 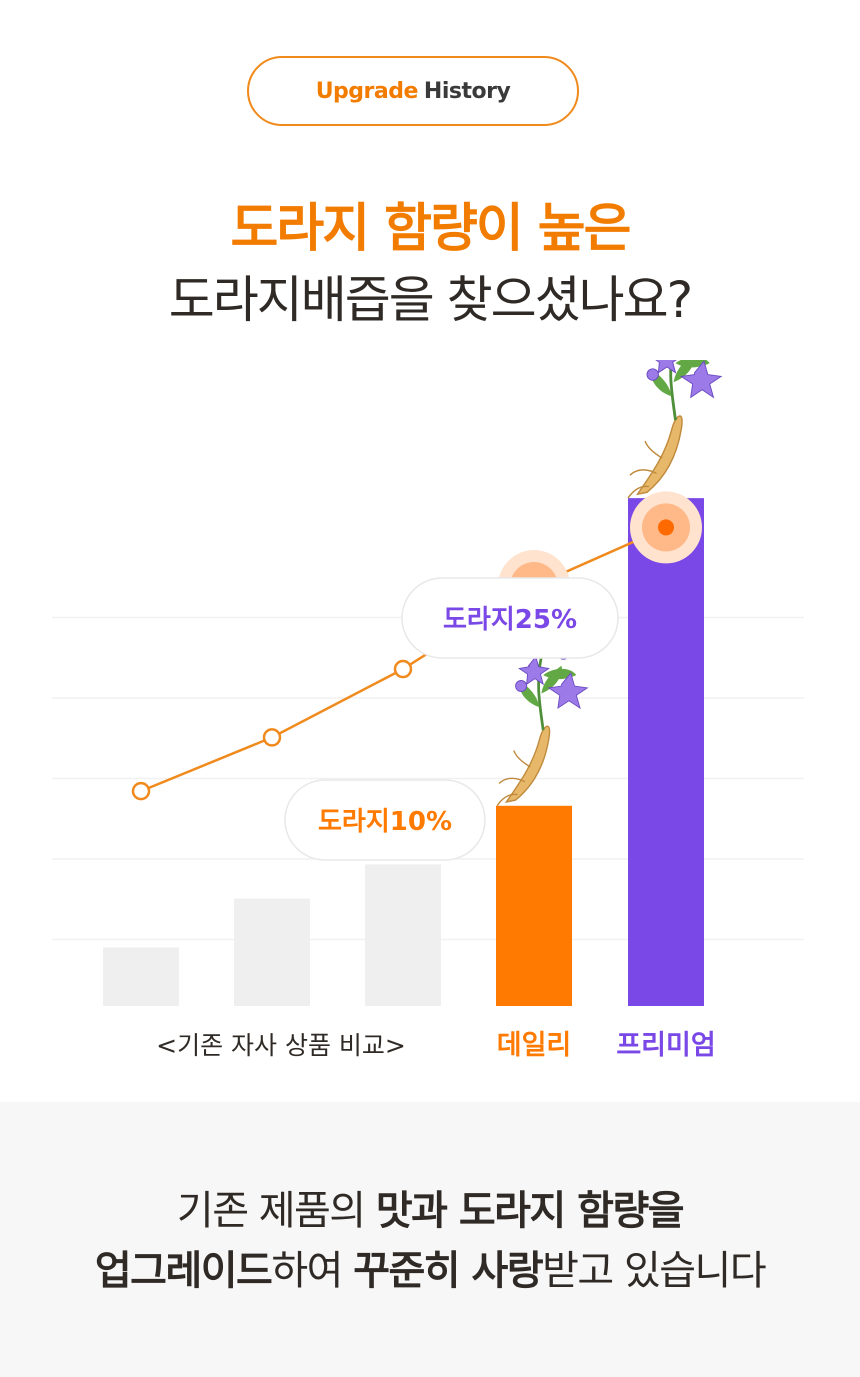 I want to click on footer-line1-b: 맛과 도라지 함량을, so click(x=530, y=1211).